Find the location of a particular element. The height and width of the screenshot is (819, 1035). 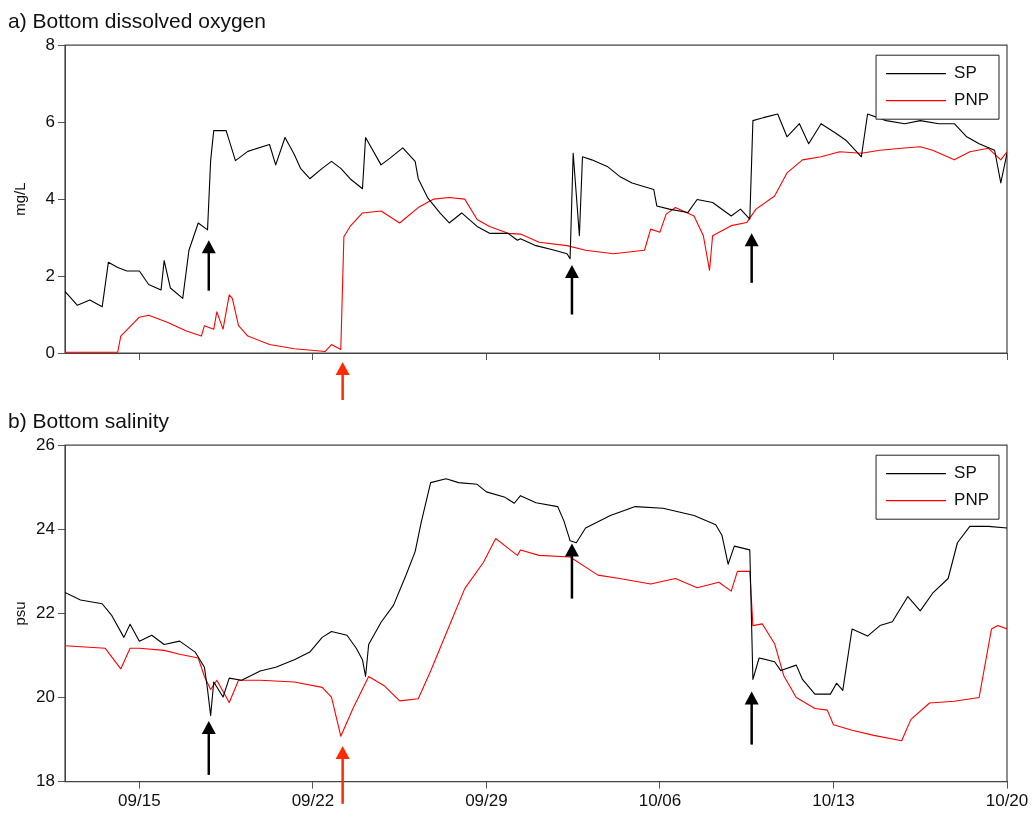

y-axis-title: mg/L is located at coordinates (20, 199).